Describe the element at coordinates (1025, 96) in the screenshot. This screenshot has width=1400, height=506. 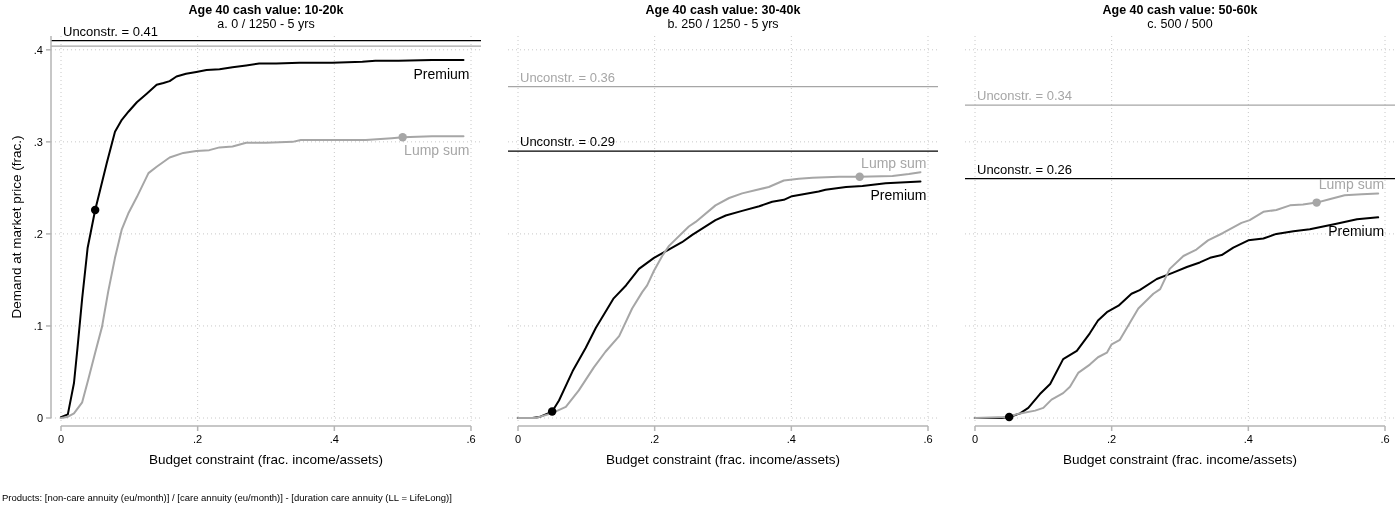
I see `ref-line-label: Unconstr. = 0.34` at that location.